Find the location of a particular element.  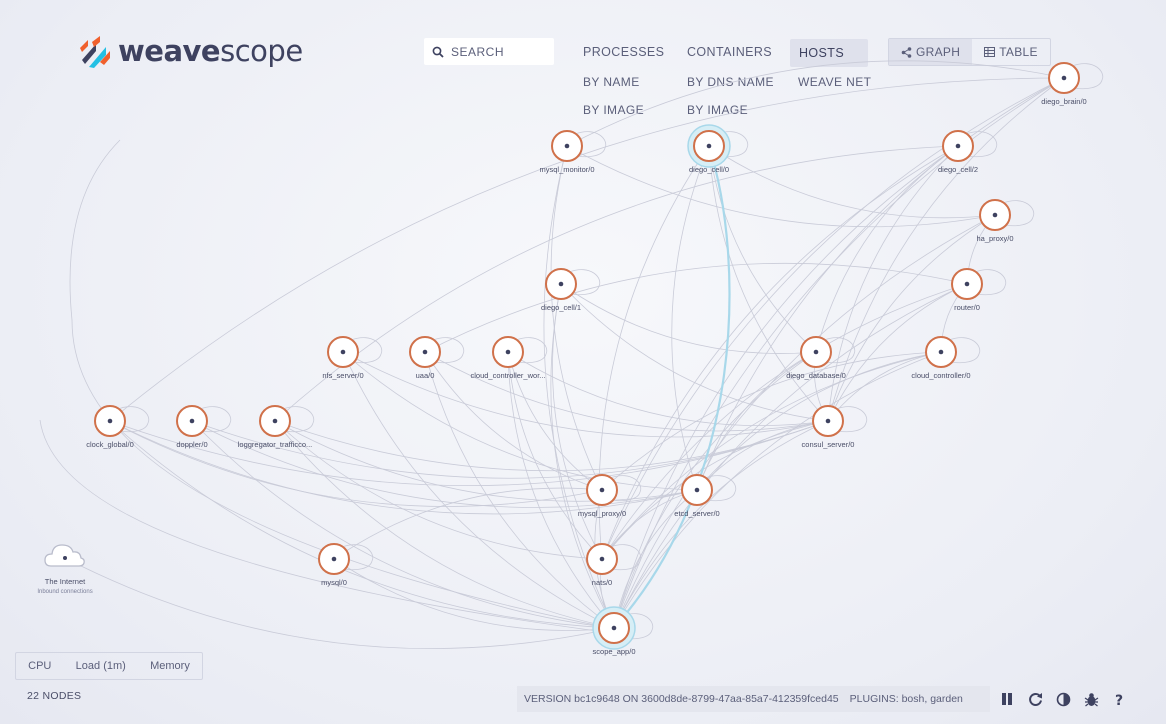

node-mysql: mysql/0 is located at coordinates (346, 565).